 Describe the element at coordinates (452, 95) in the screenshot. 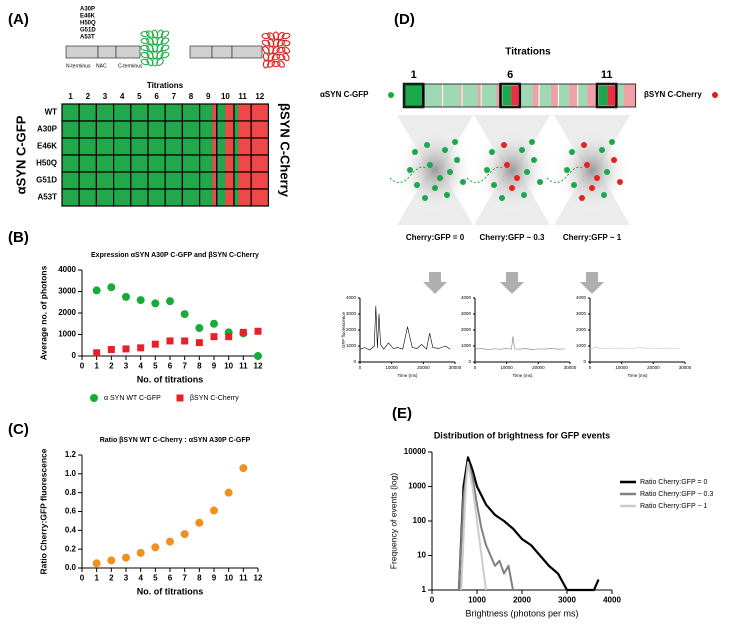

I see `strip-cell` at that location.